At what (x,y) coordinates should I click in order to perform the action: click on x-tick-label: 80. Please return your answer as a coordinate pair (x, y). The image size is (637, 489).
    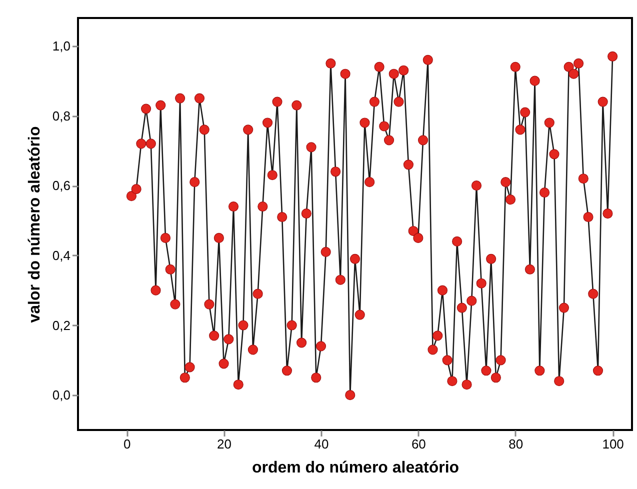
    Looking at the image, I should click on (516, 444).